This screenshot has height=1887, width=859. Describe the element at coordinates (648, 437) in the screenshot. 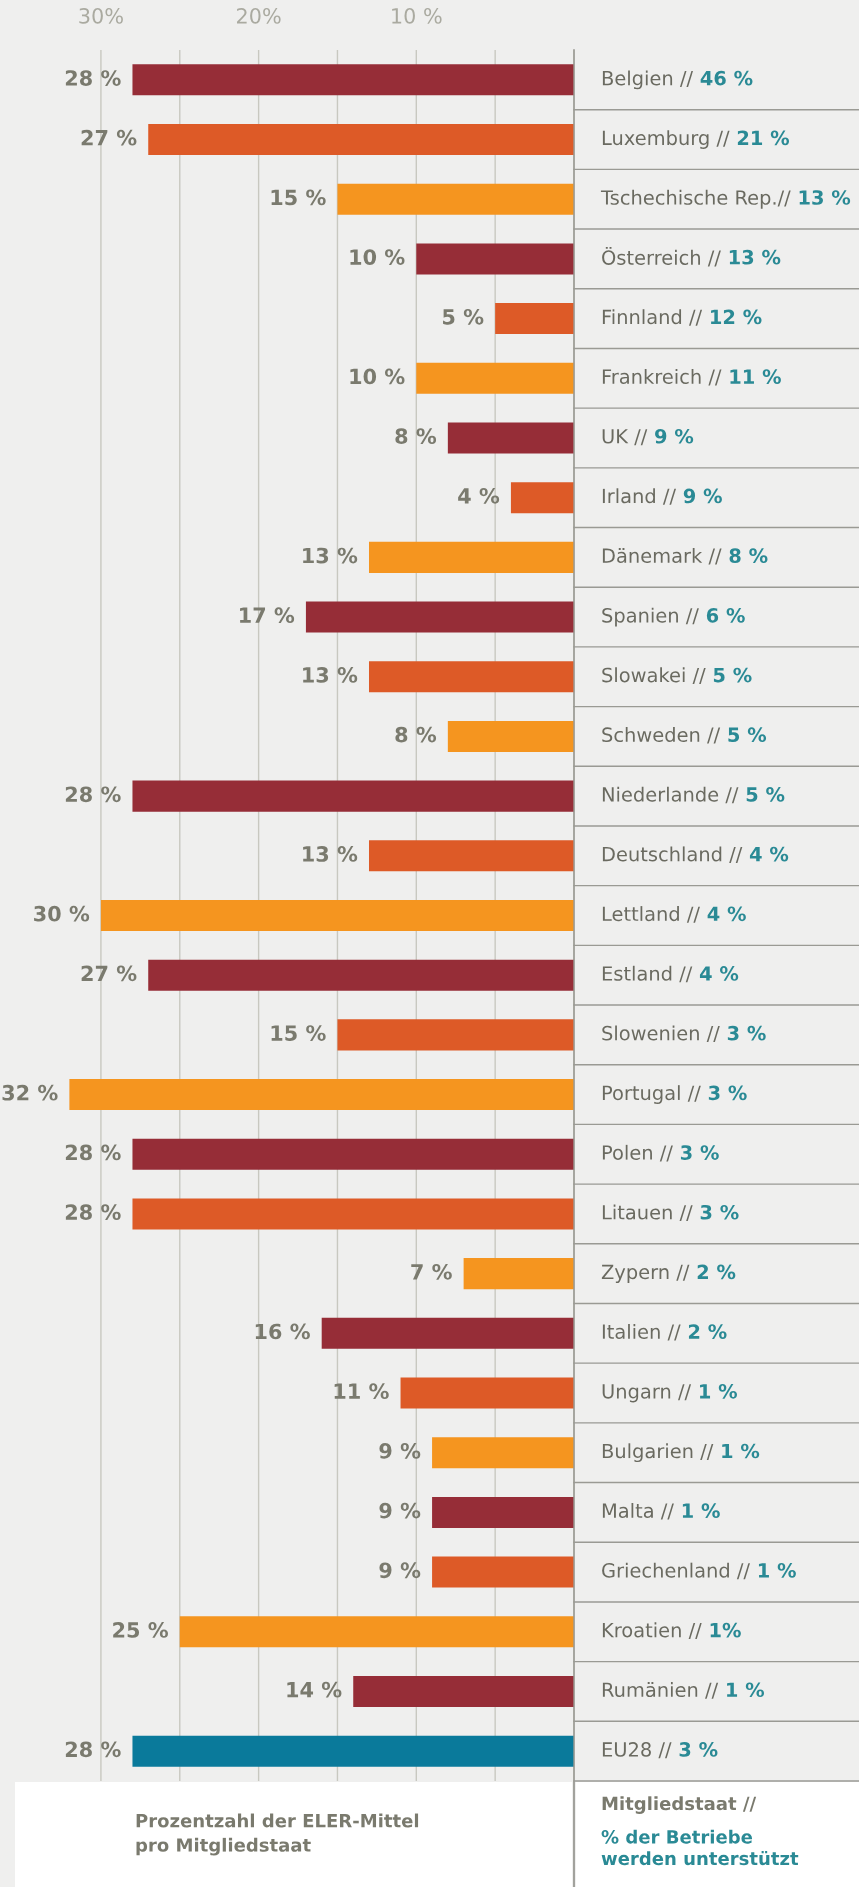

I see `y-tick-label: UK // 9 %` at that location.